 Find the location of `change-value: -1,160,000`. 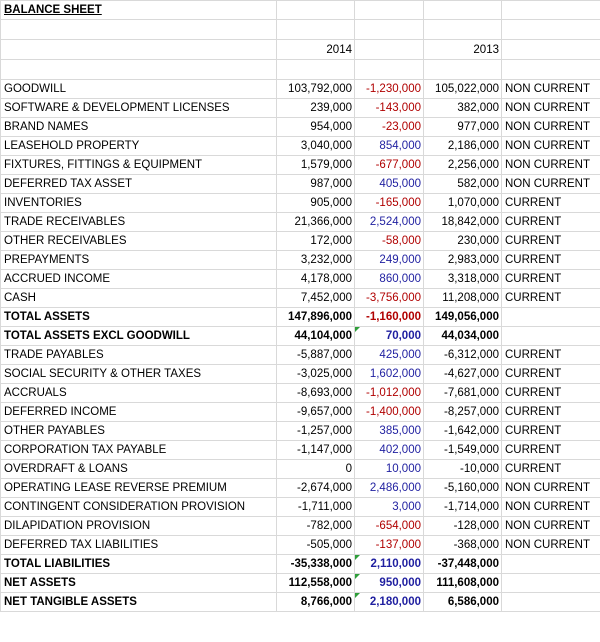

change-value: -1,160,000 is located at coordinates (389, 317).